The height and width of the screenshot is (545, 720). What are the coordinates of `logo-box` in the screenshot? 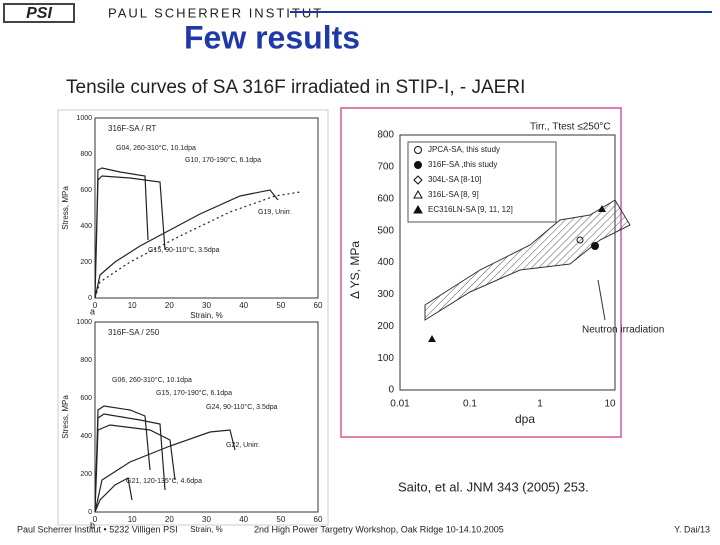 It's located at (39, 13).